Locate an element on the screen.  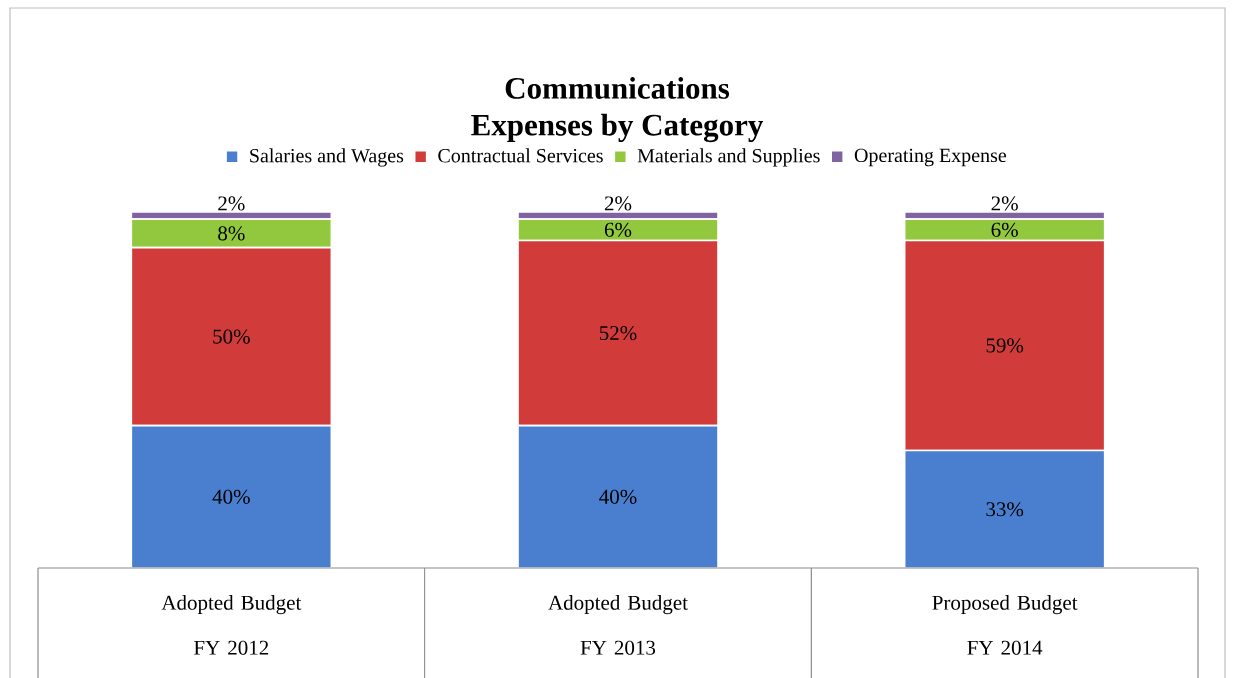
category-label: Adopted Budget FY 2012 is located at coordinates (231, 625).